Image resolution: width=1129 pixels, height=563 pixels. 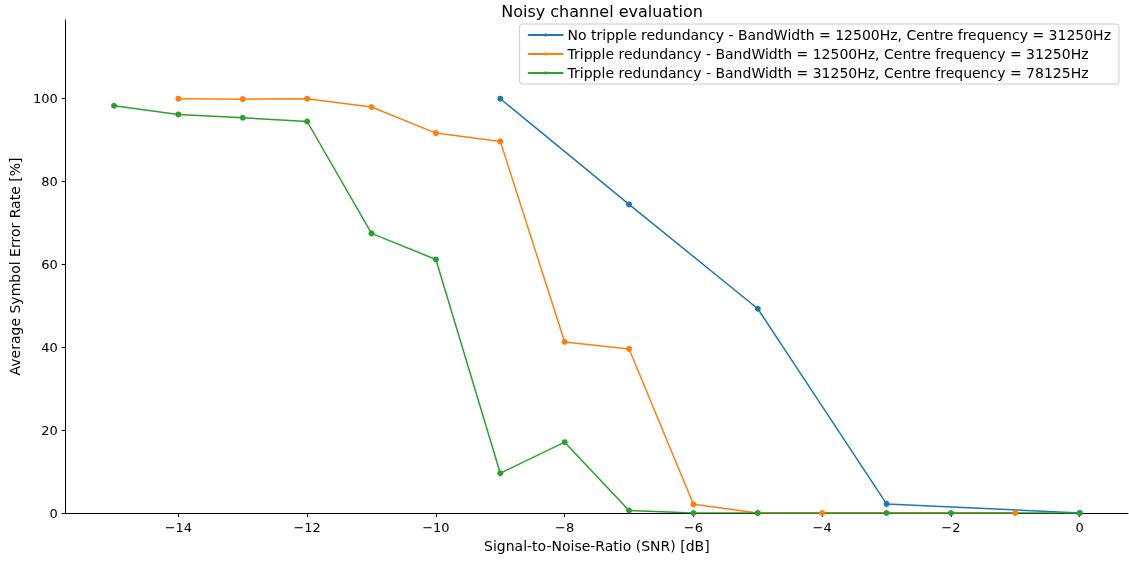 What do you see at coordinates (822, 527) in the screenshot?
I see `x-tick-label: −4` at bounding box center [822, 527].